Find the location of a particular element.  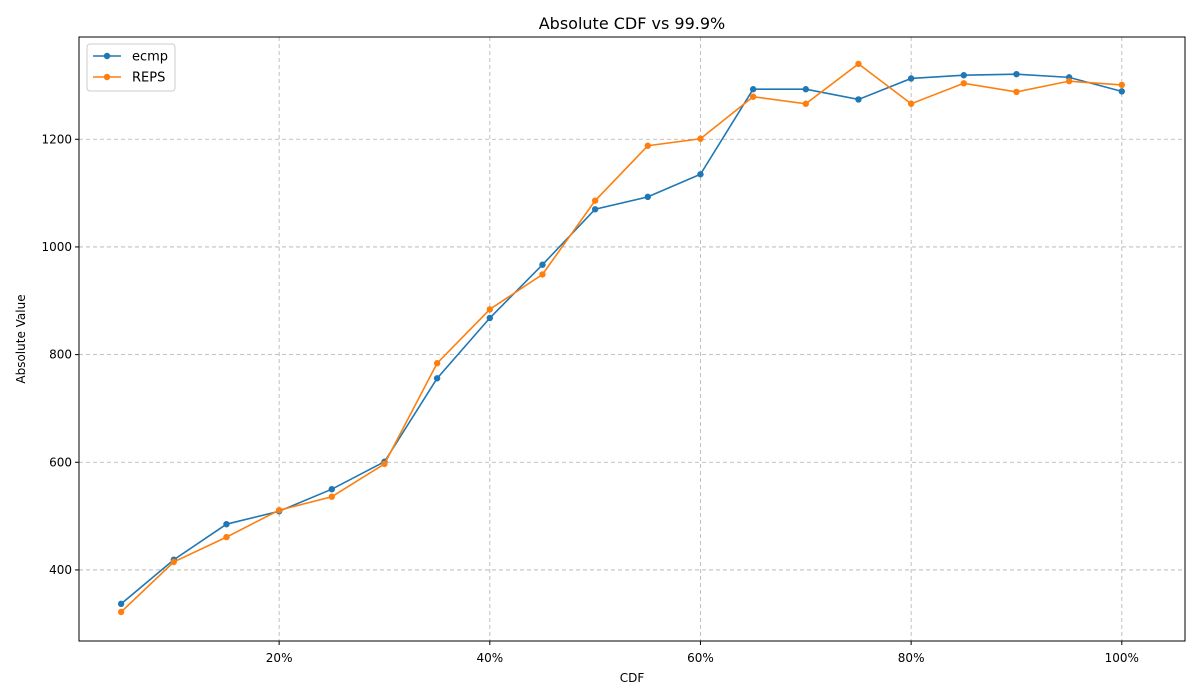

y-tick-label: 400 is located at coordinates (60, 570).